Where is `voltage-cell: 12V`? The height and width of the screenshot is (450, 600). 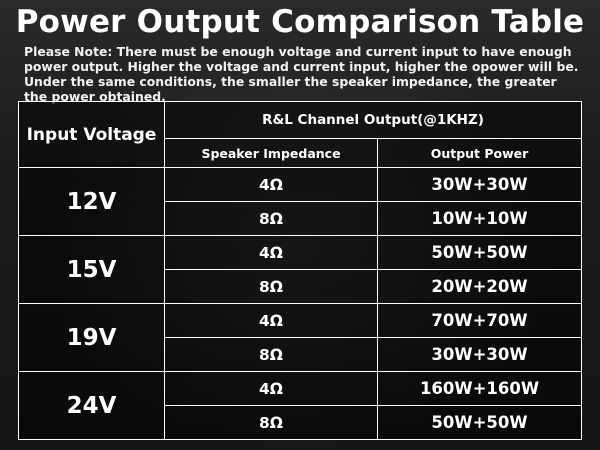
voltage-cell: 12V is located at coordinates (91, 201).